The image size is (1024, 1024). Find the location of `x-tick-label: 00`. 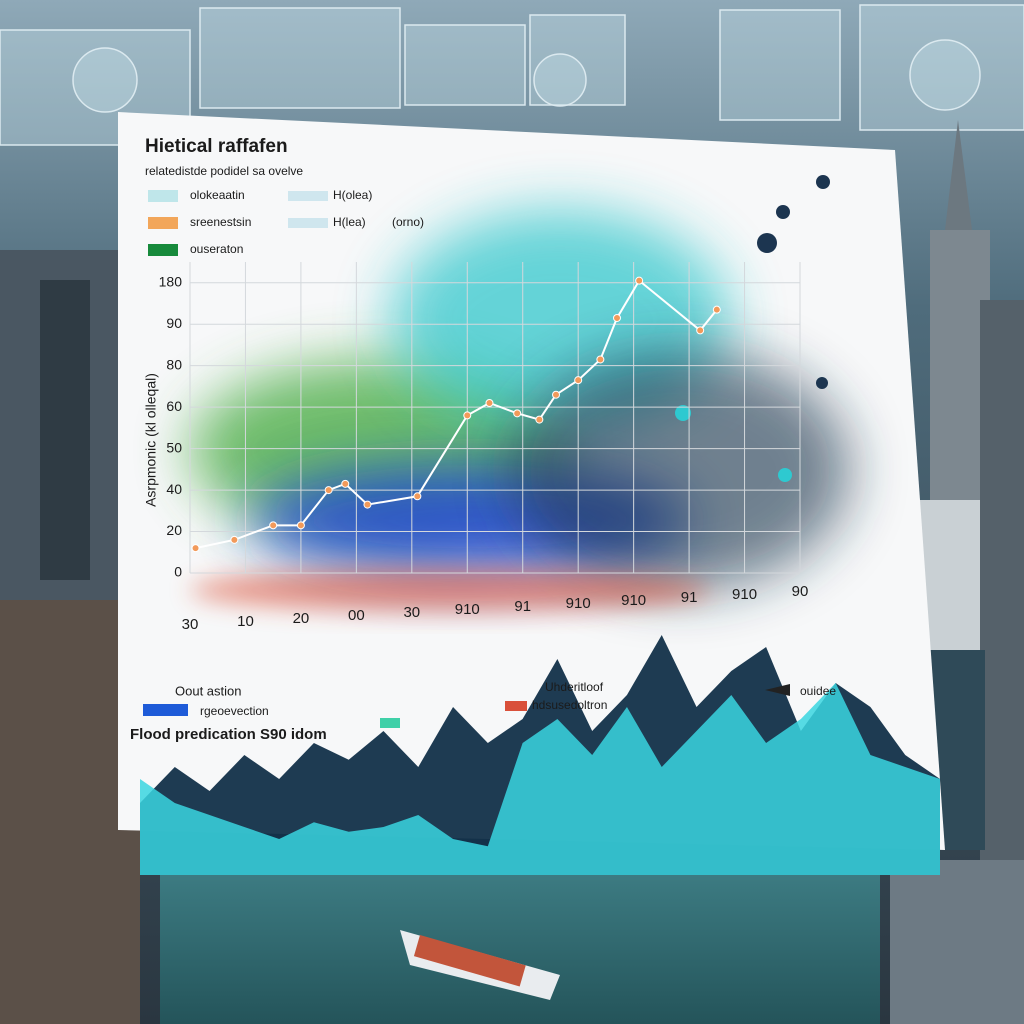

x-tick-label: 00 is located at coordinates (356, 615).